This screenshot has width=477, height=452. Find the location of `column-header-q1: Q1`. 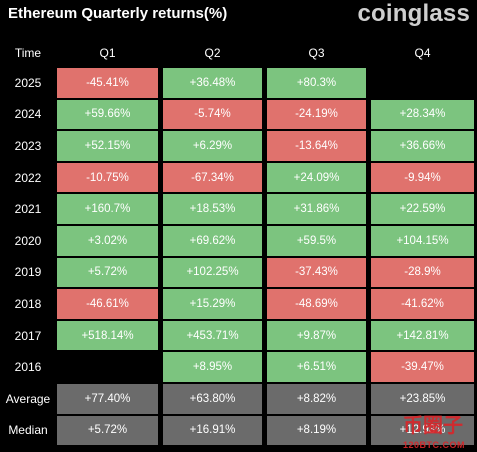

column-header-q1: Q1 is located at coordinates (107, 53).